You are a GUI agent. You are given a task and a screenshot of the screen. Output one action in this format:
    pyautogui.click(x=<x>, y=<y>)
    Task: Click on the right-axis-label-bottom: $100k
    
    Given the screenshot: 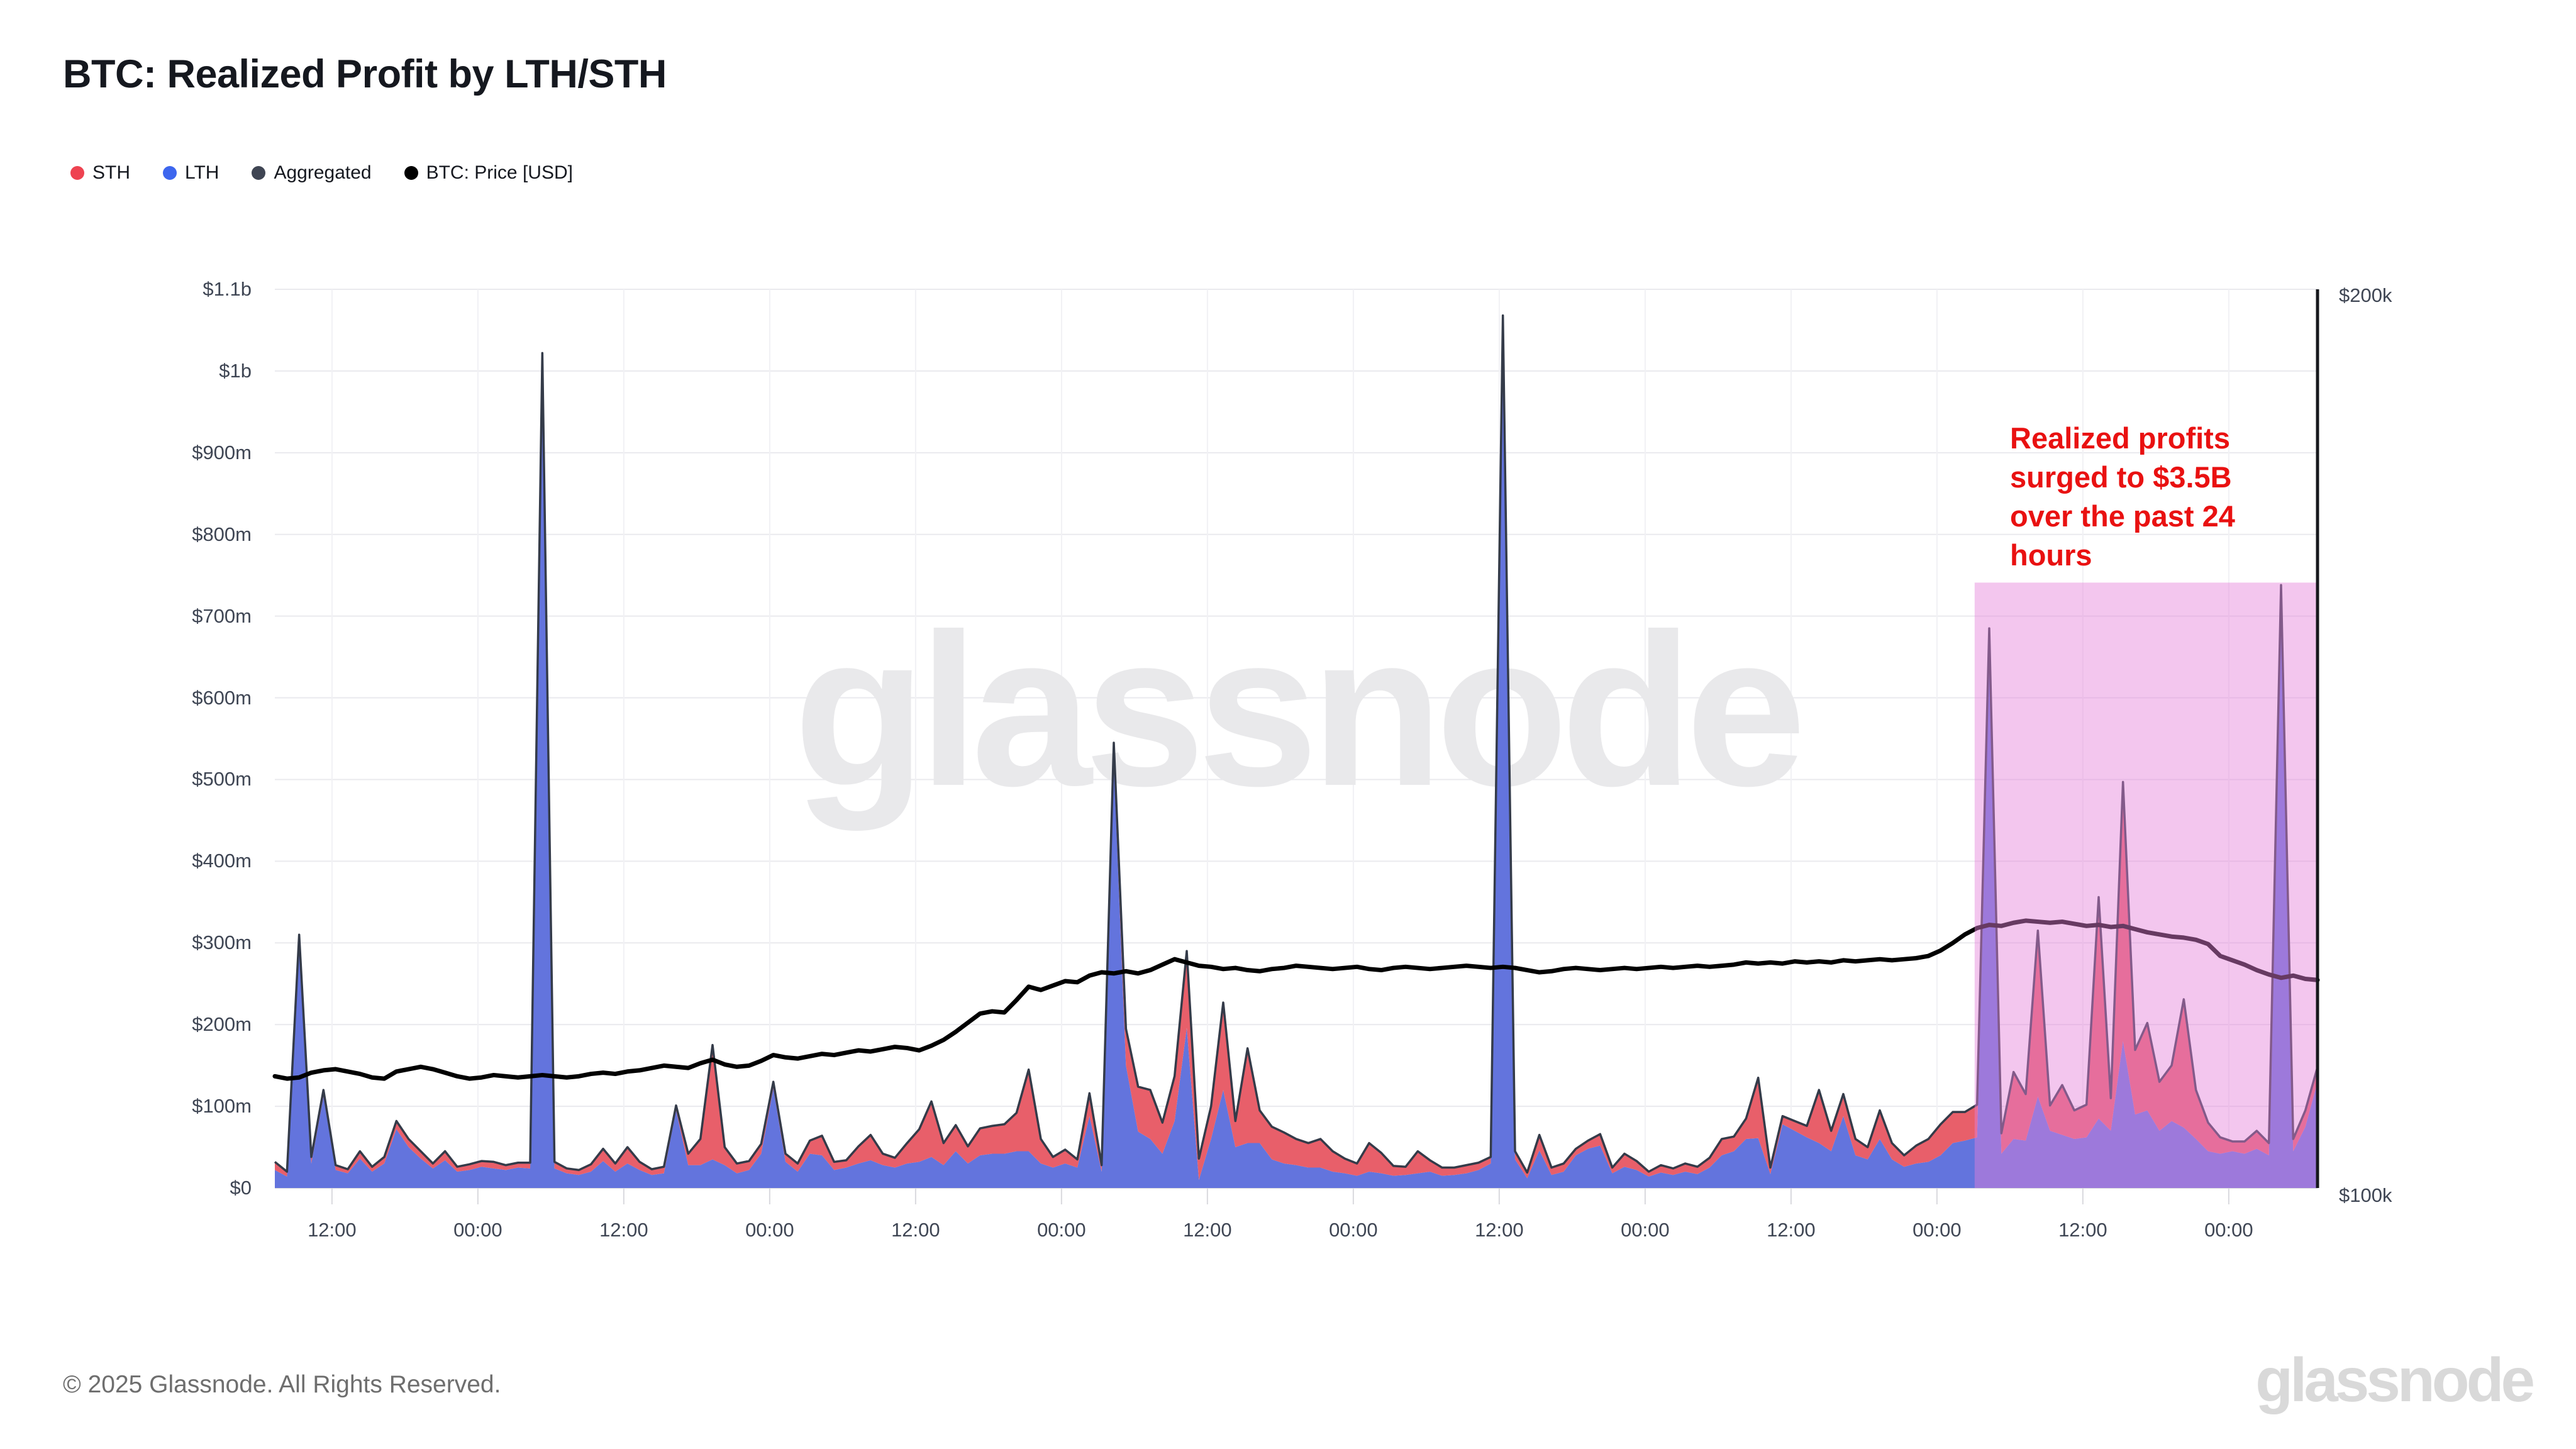 What is the action you would take?
    pyautogui.click(x=2365, y=1195)
    